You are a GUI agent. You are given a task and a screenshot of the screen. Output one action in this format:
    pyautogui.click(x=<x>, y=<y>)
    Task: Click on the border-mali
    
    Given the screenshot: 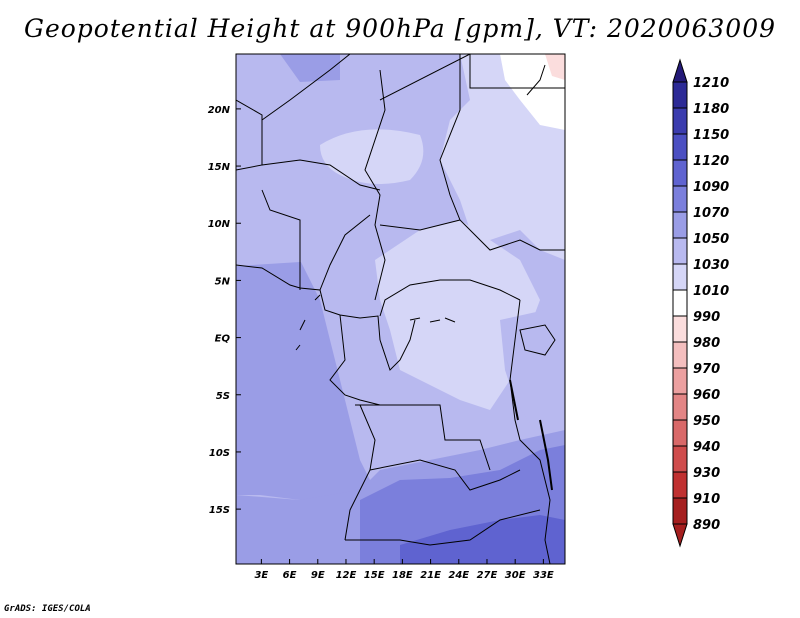 What is the action you would take?
    pyautogui.click(x=306, y=87)
    